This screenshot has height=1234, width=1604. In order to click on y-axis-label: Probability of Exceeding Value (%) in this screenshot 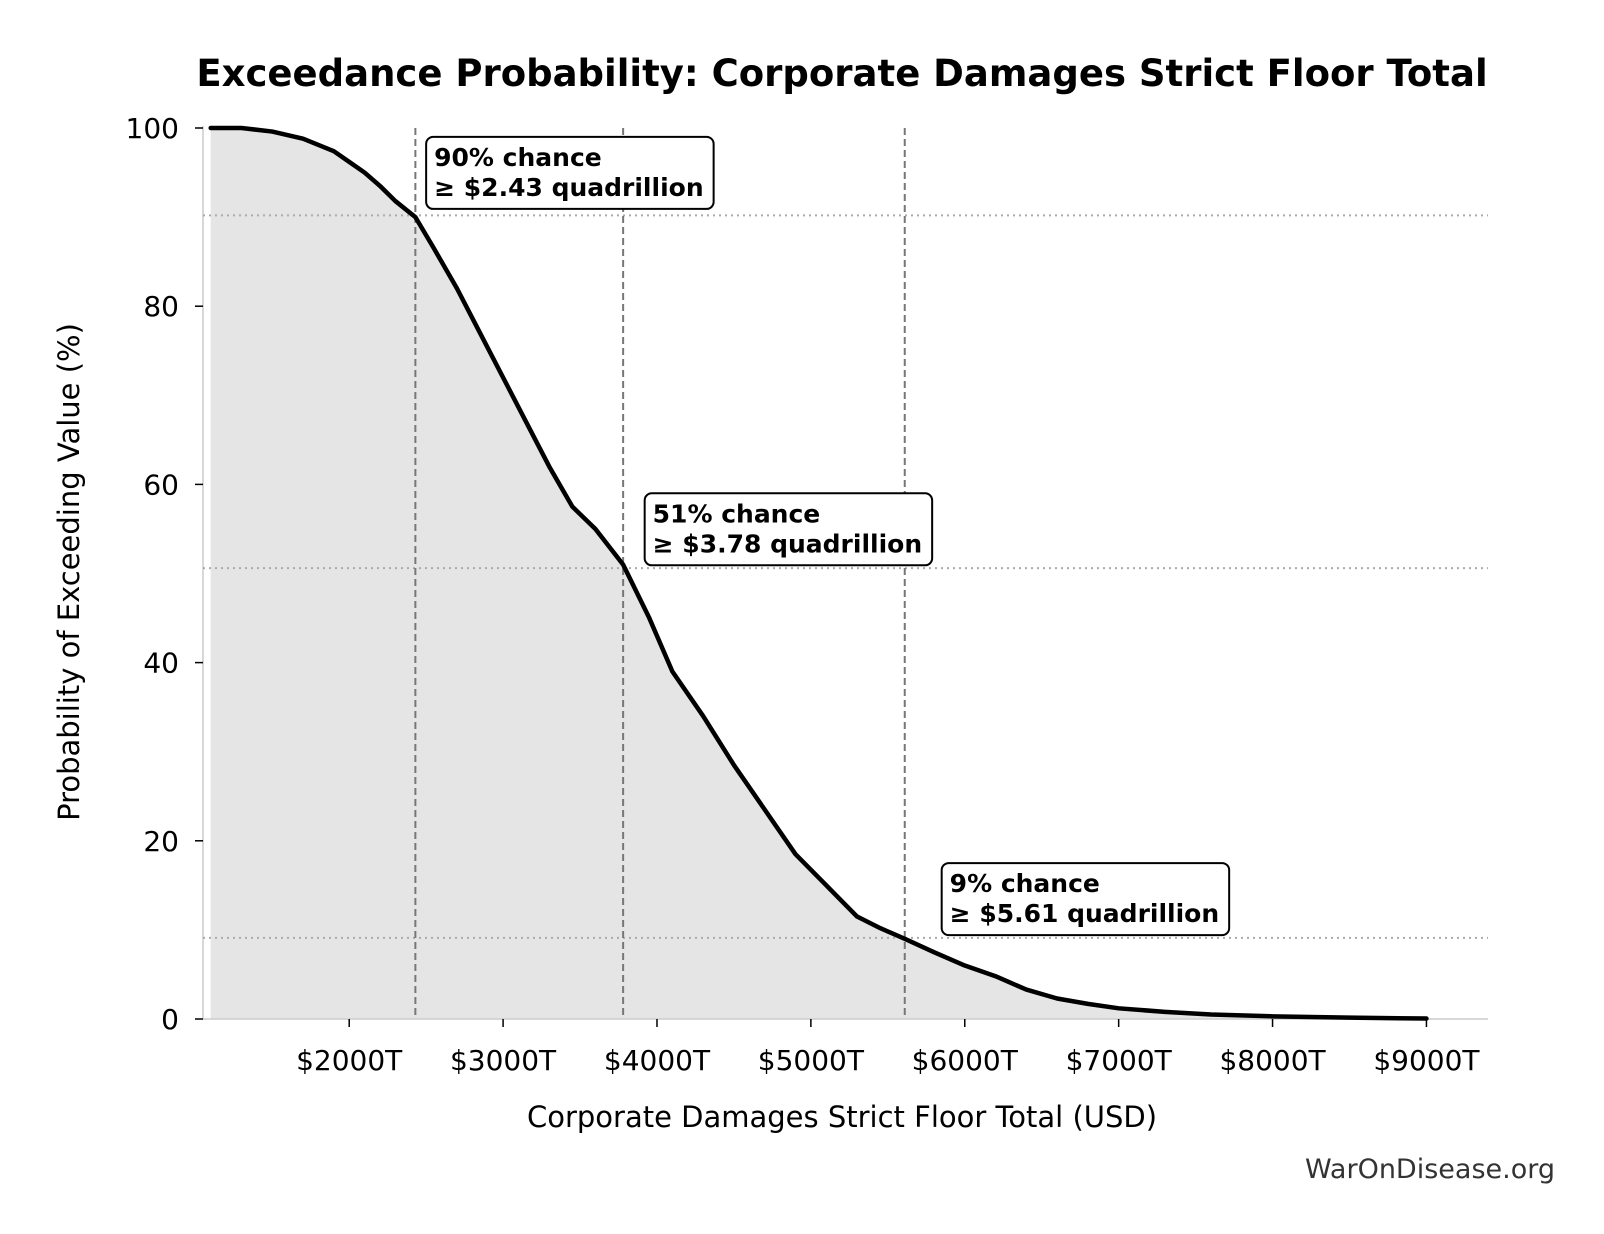, I will do `click(69, 572)`.